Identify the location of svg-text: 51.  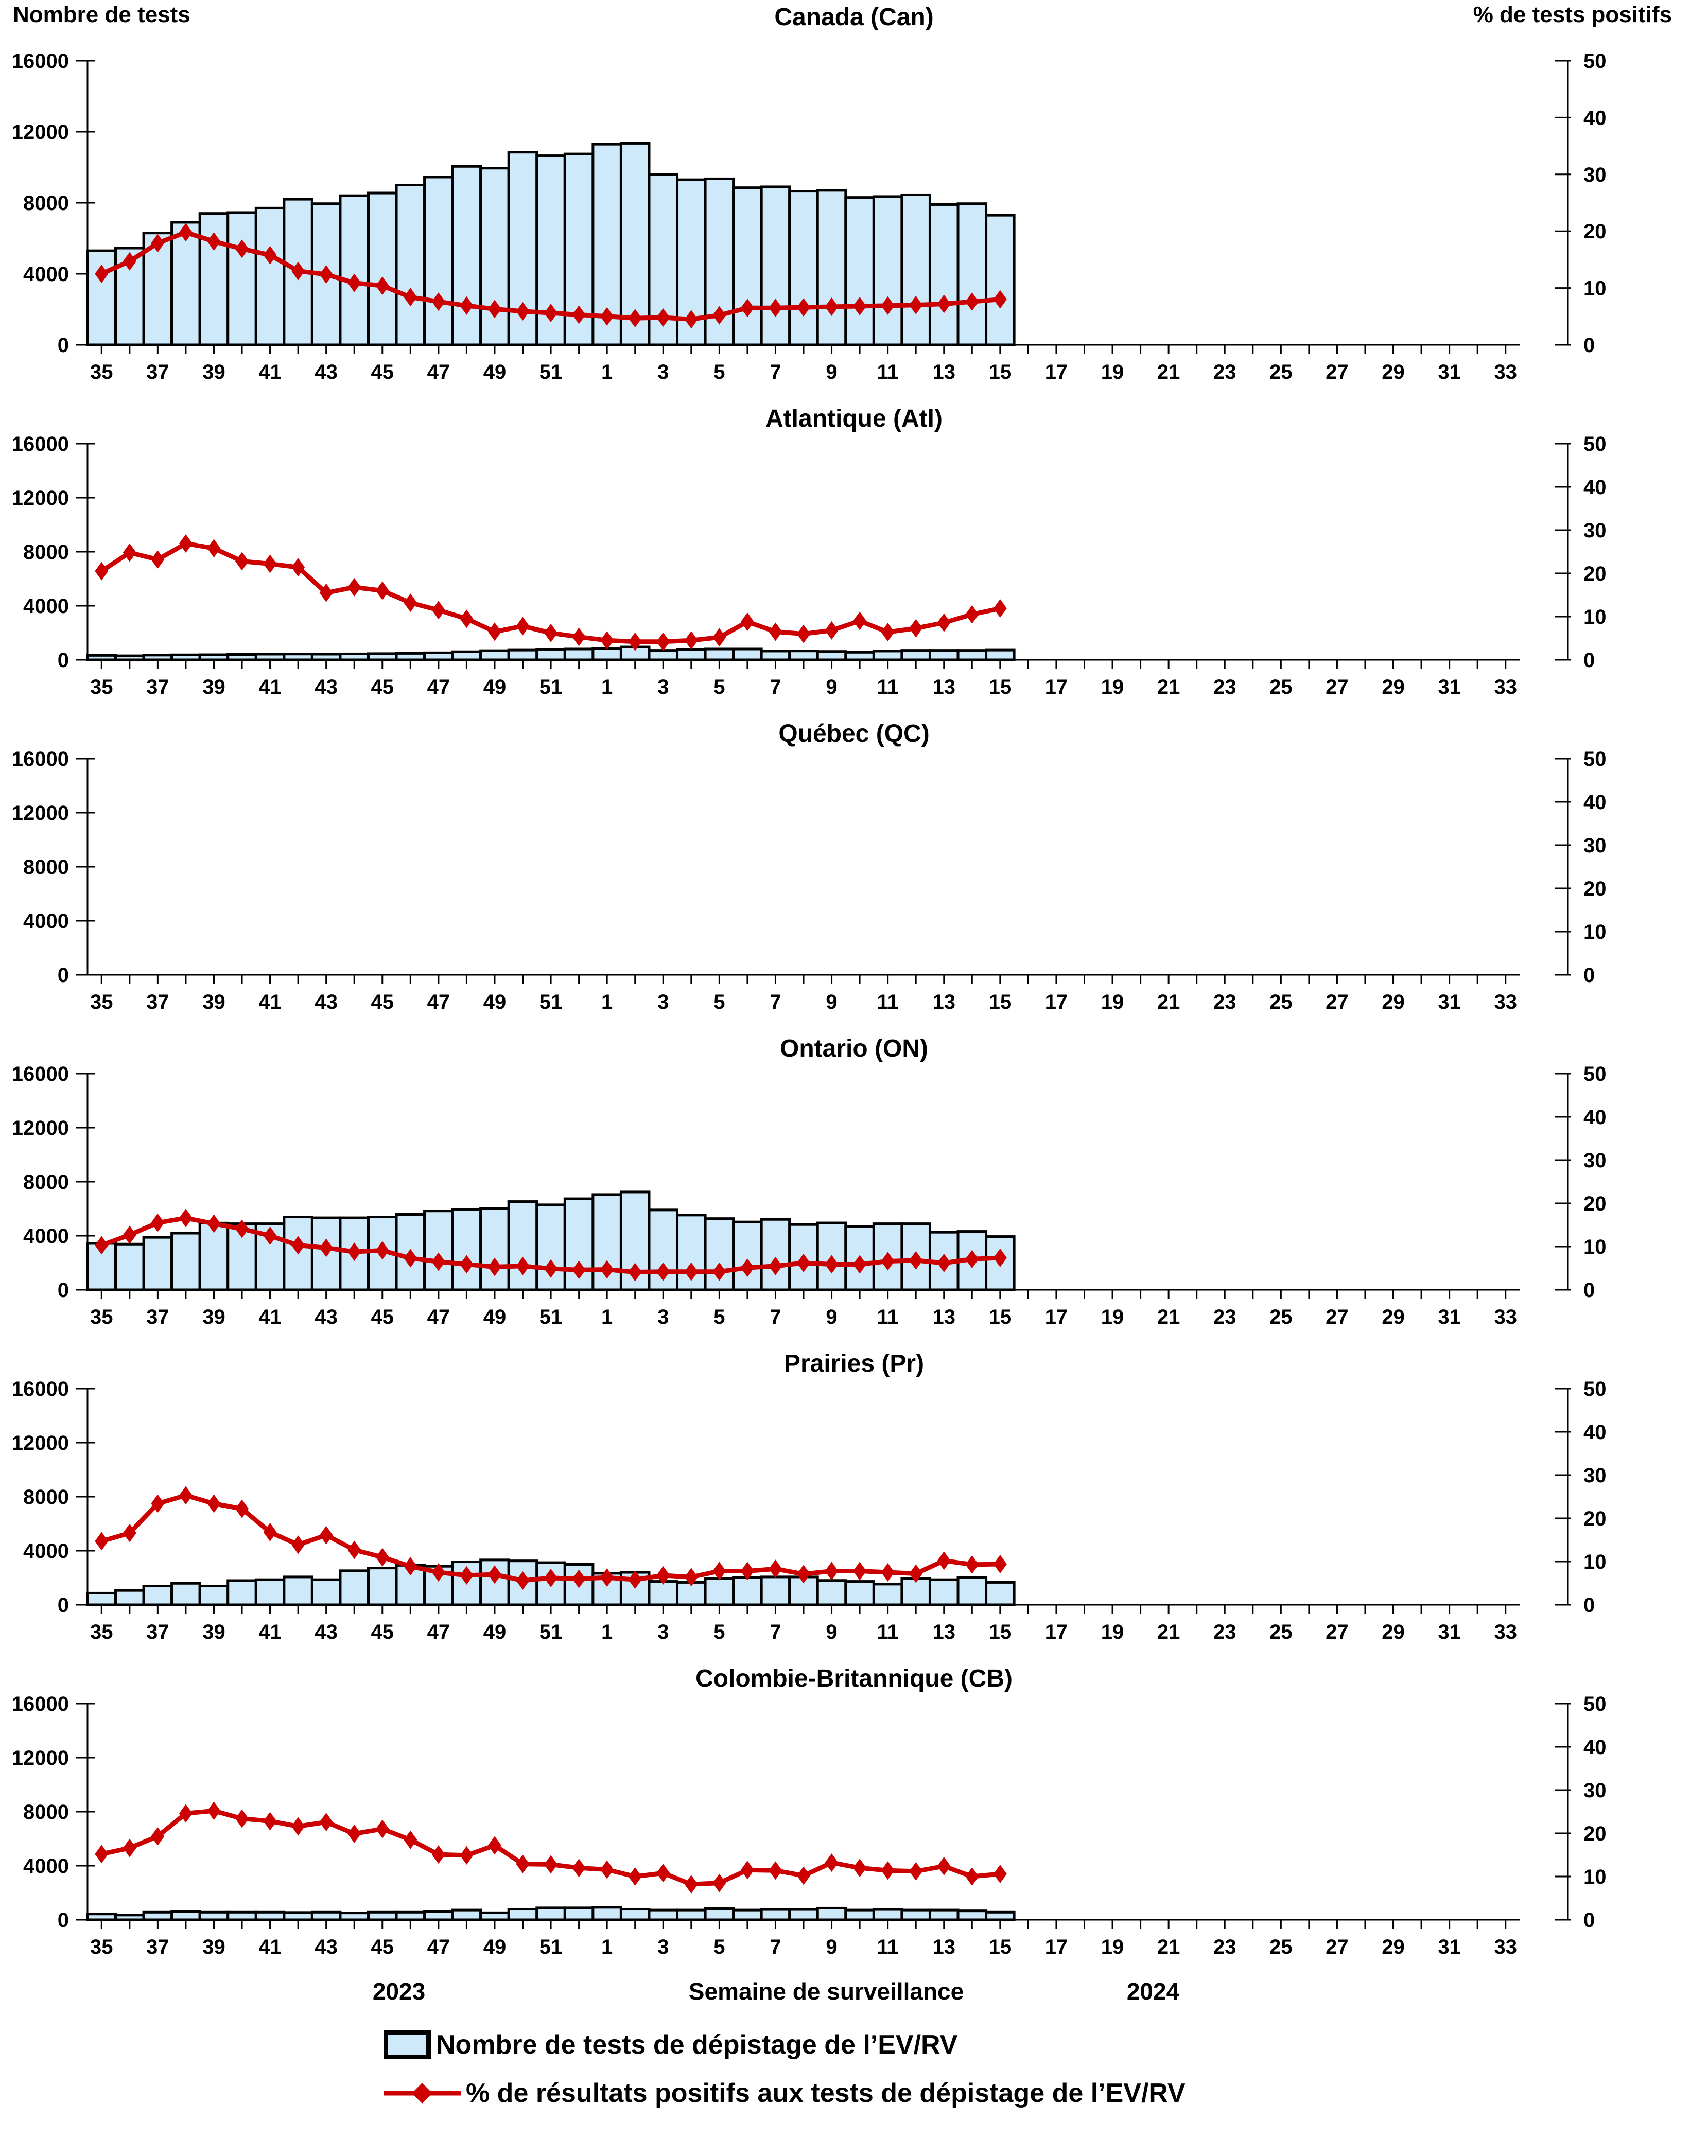
(551, 1632).